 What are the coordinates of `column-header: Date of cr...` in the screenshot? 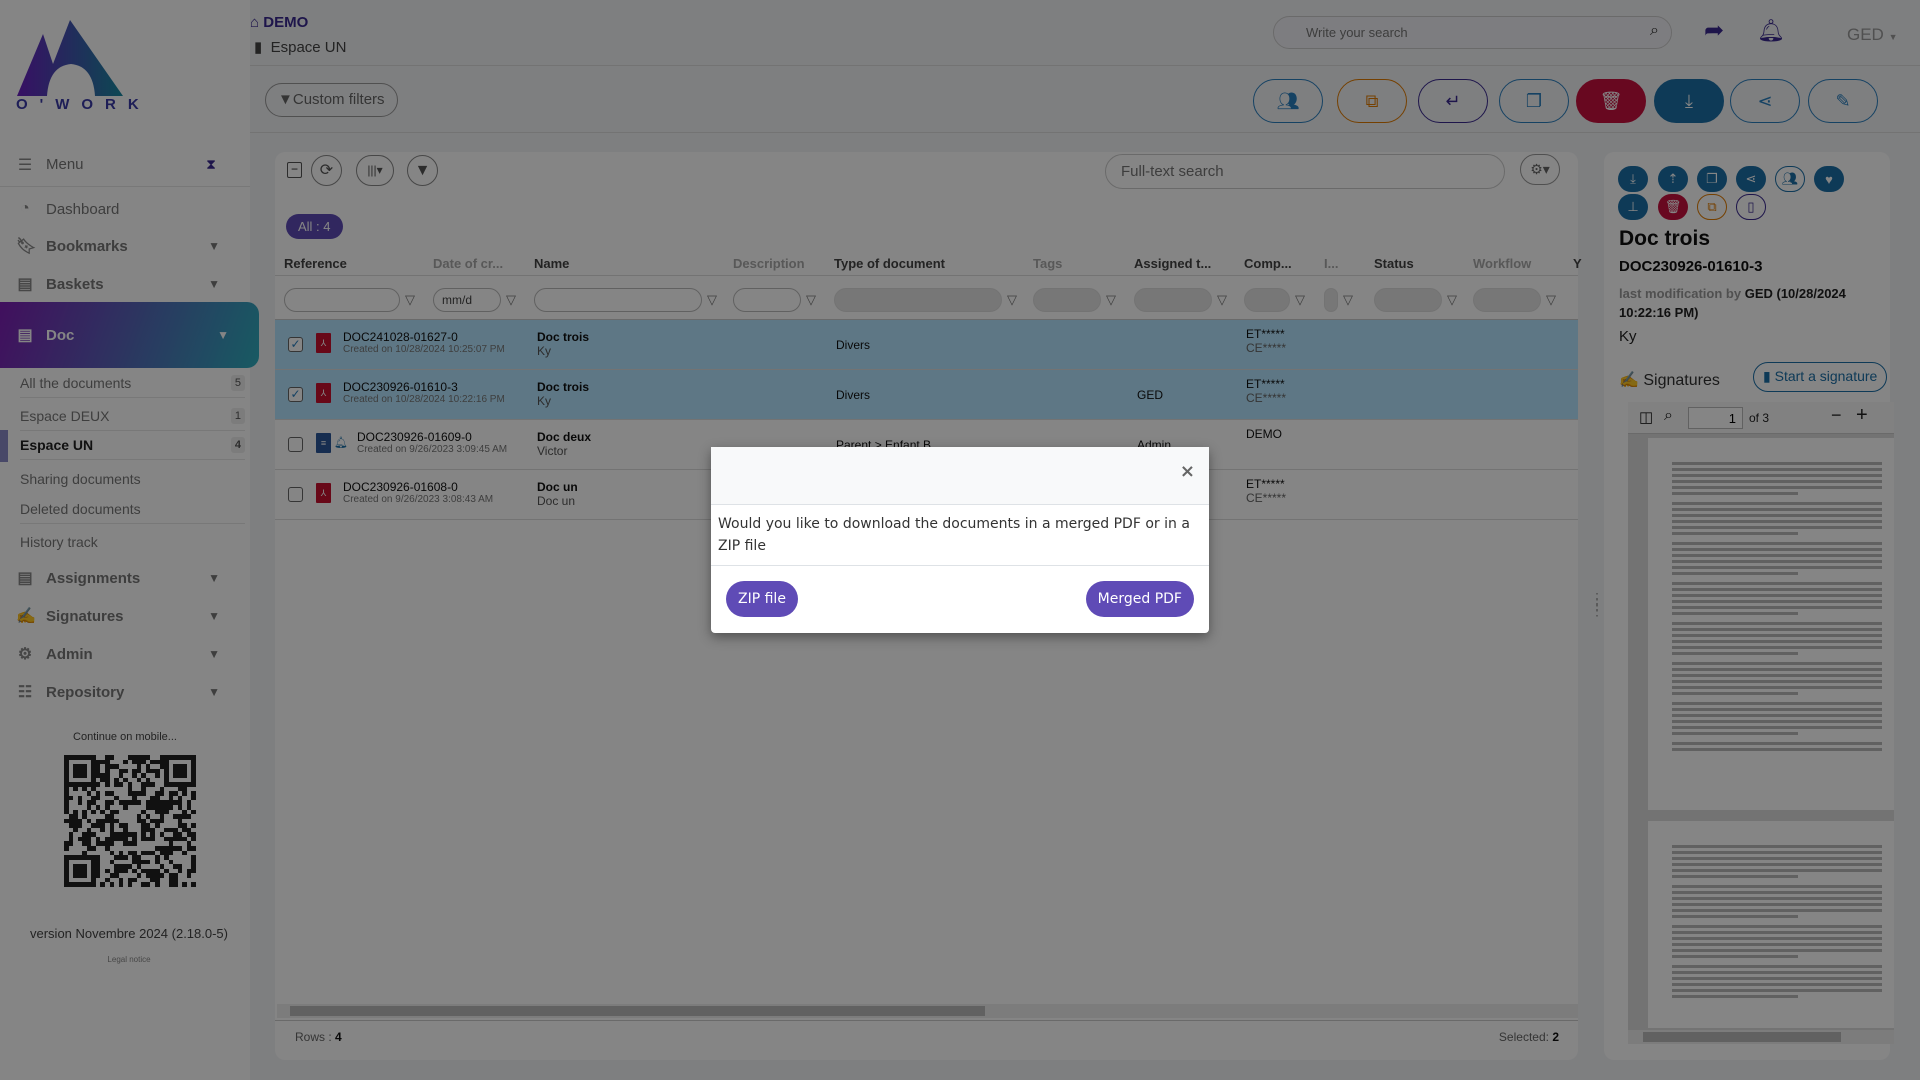 It's located at (468, 263).